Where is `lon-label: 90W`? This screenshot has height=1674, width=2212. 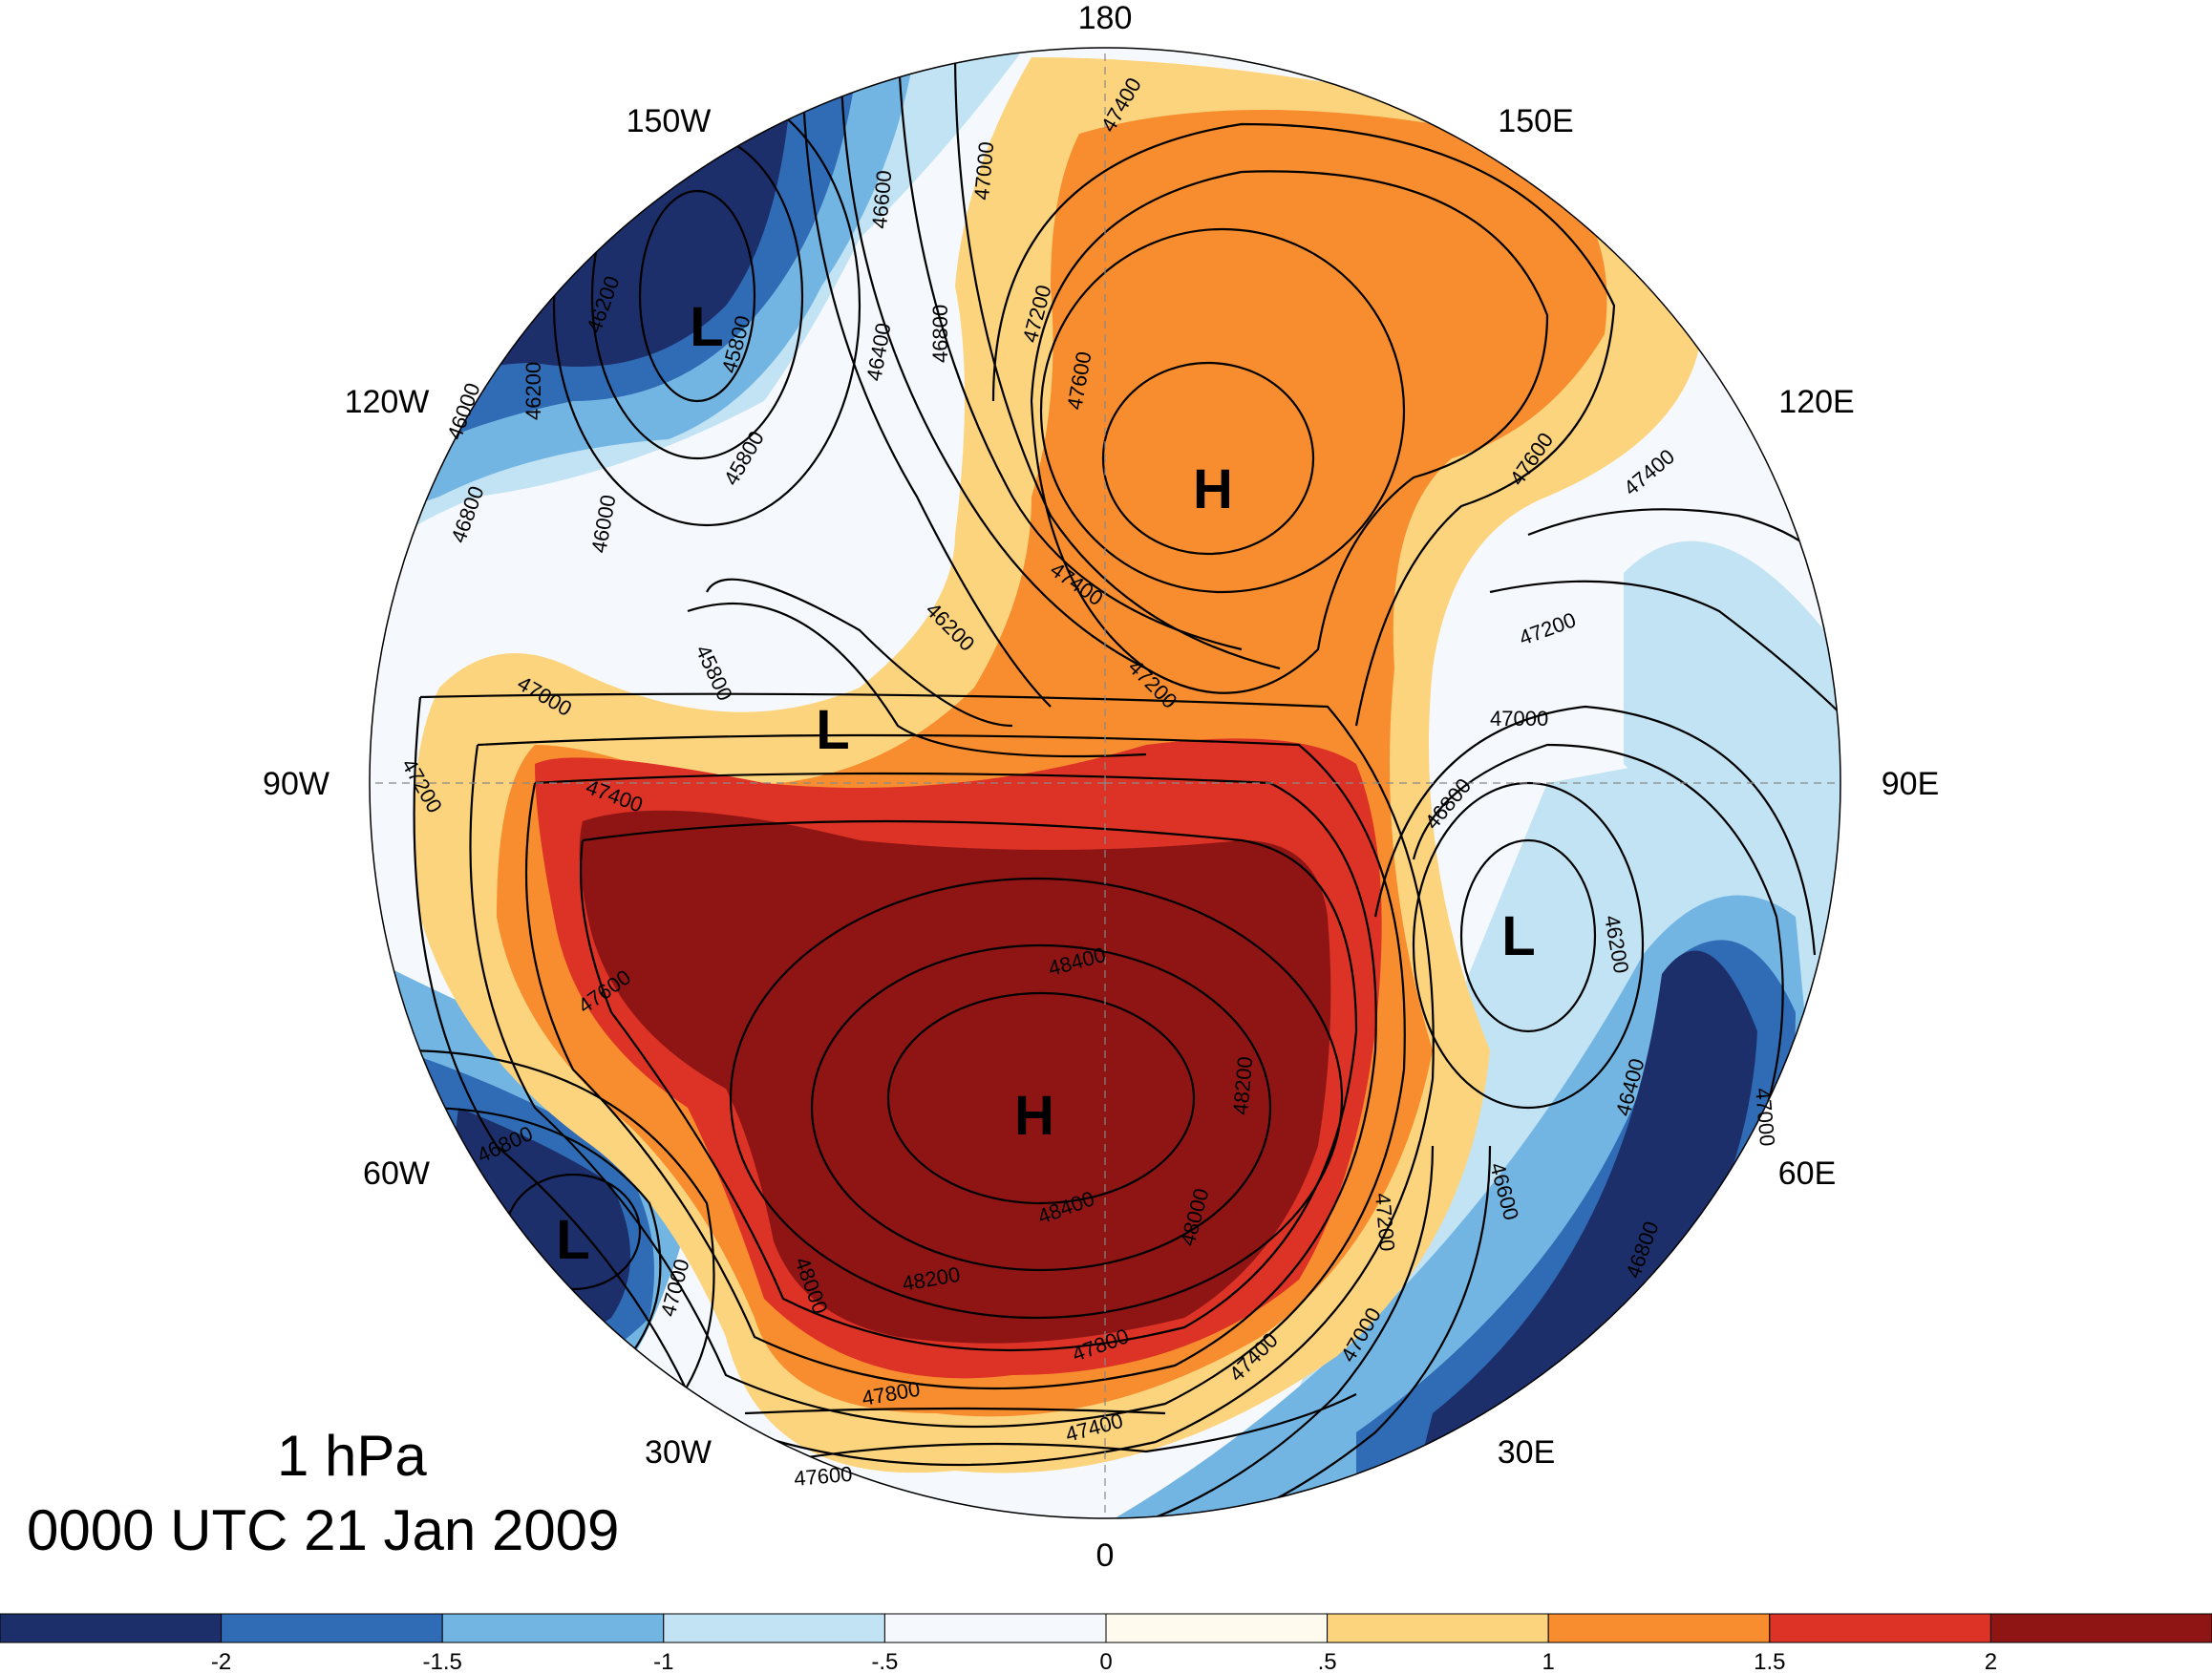
lon-label: 90W is located at coordinates (296, 784).